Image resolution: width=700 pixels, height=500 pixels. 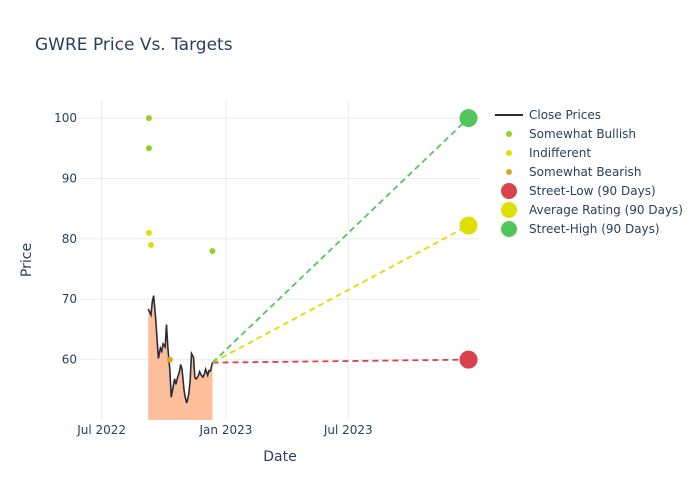 I want to click on close-price-line, so click(x=180, y=349).